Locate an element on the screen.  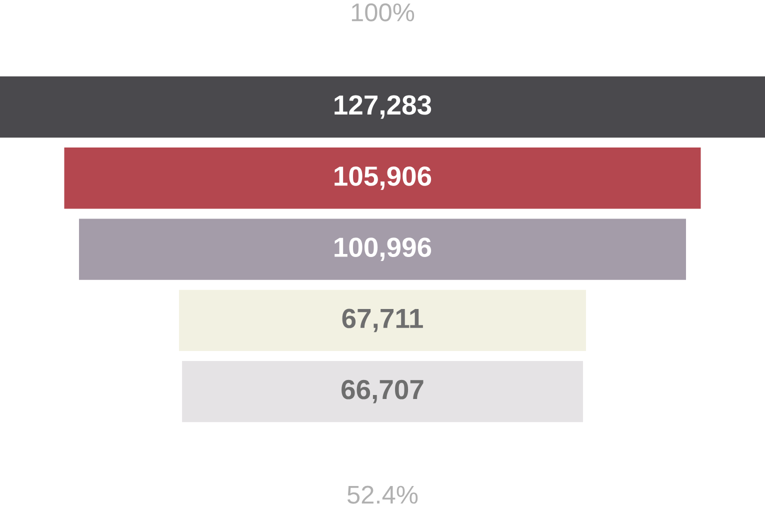
data-label: 127,283 is located at coordinates (383, 107).